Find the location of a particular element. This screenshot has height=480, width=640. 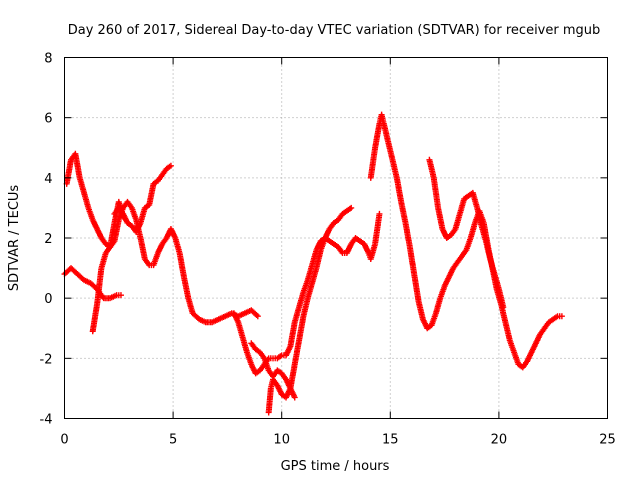

y-tick-label: 0 is located at coordinates (48, 299).